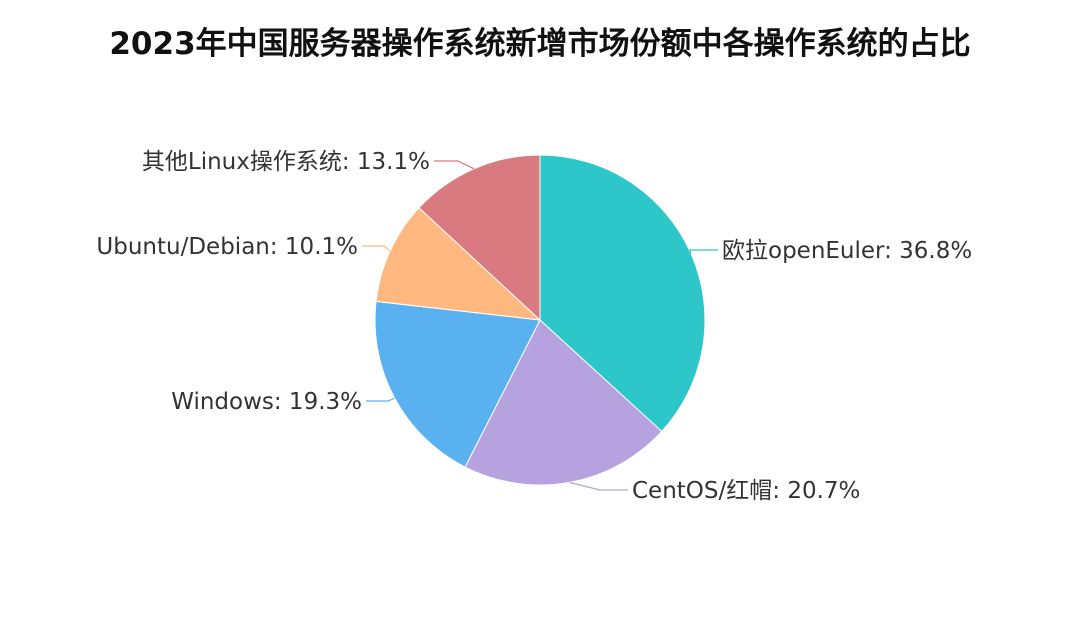  What do you see at coordinates (746, 491) in the screenshot?
I see `slice-label-2: CentOS/红帽: 20.7%` at bounding box center [746, 491].